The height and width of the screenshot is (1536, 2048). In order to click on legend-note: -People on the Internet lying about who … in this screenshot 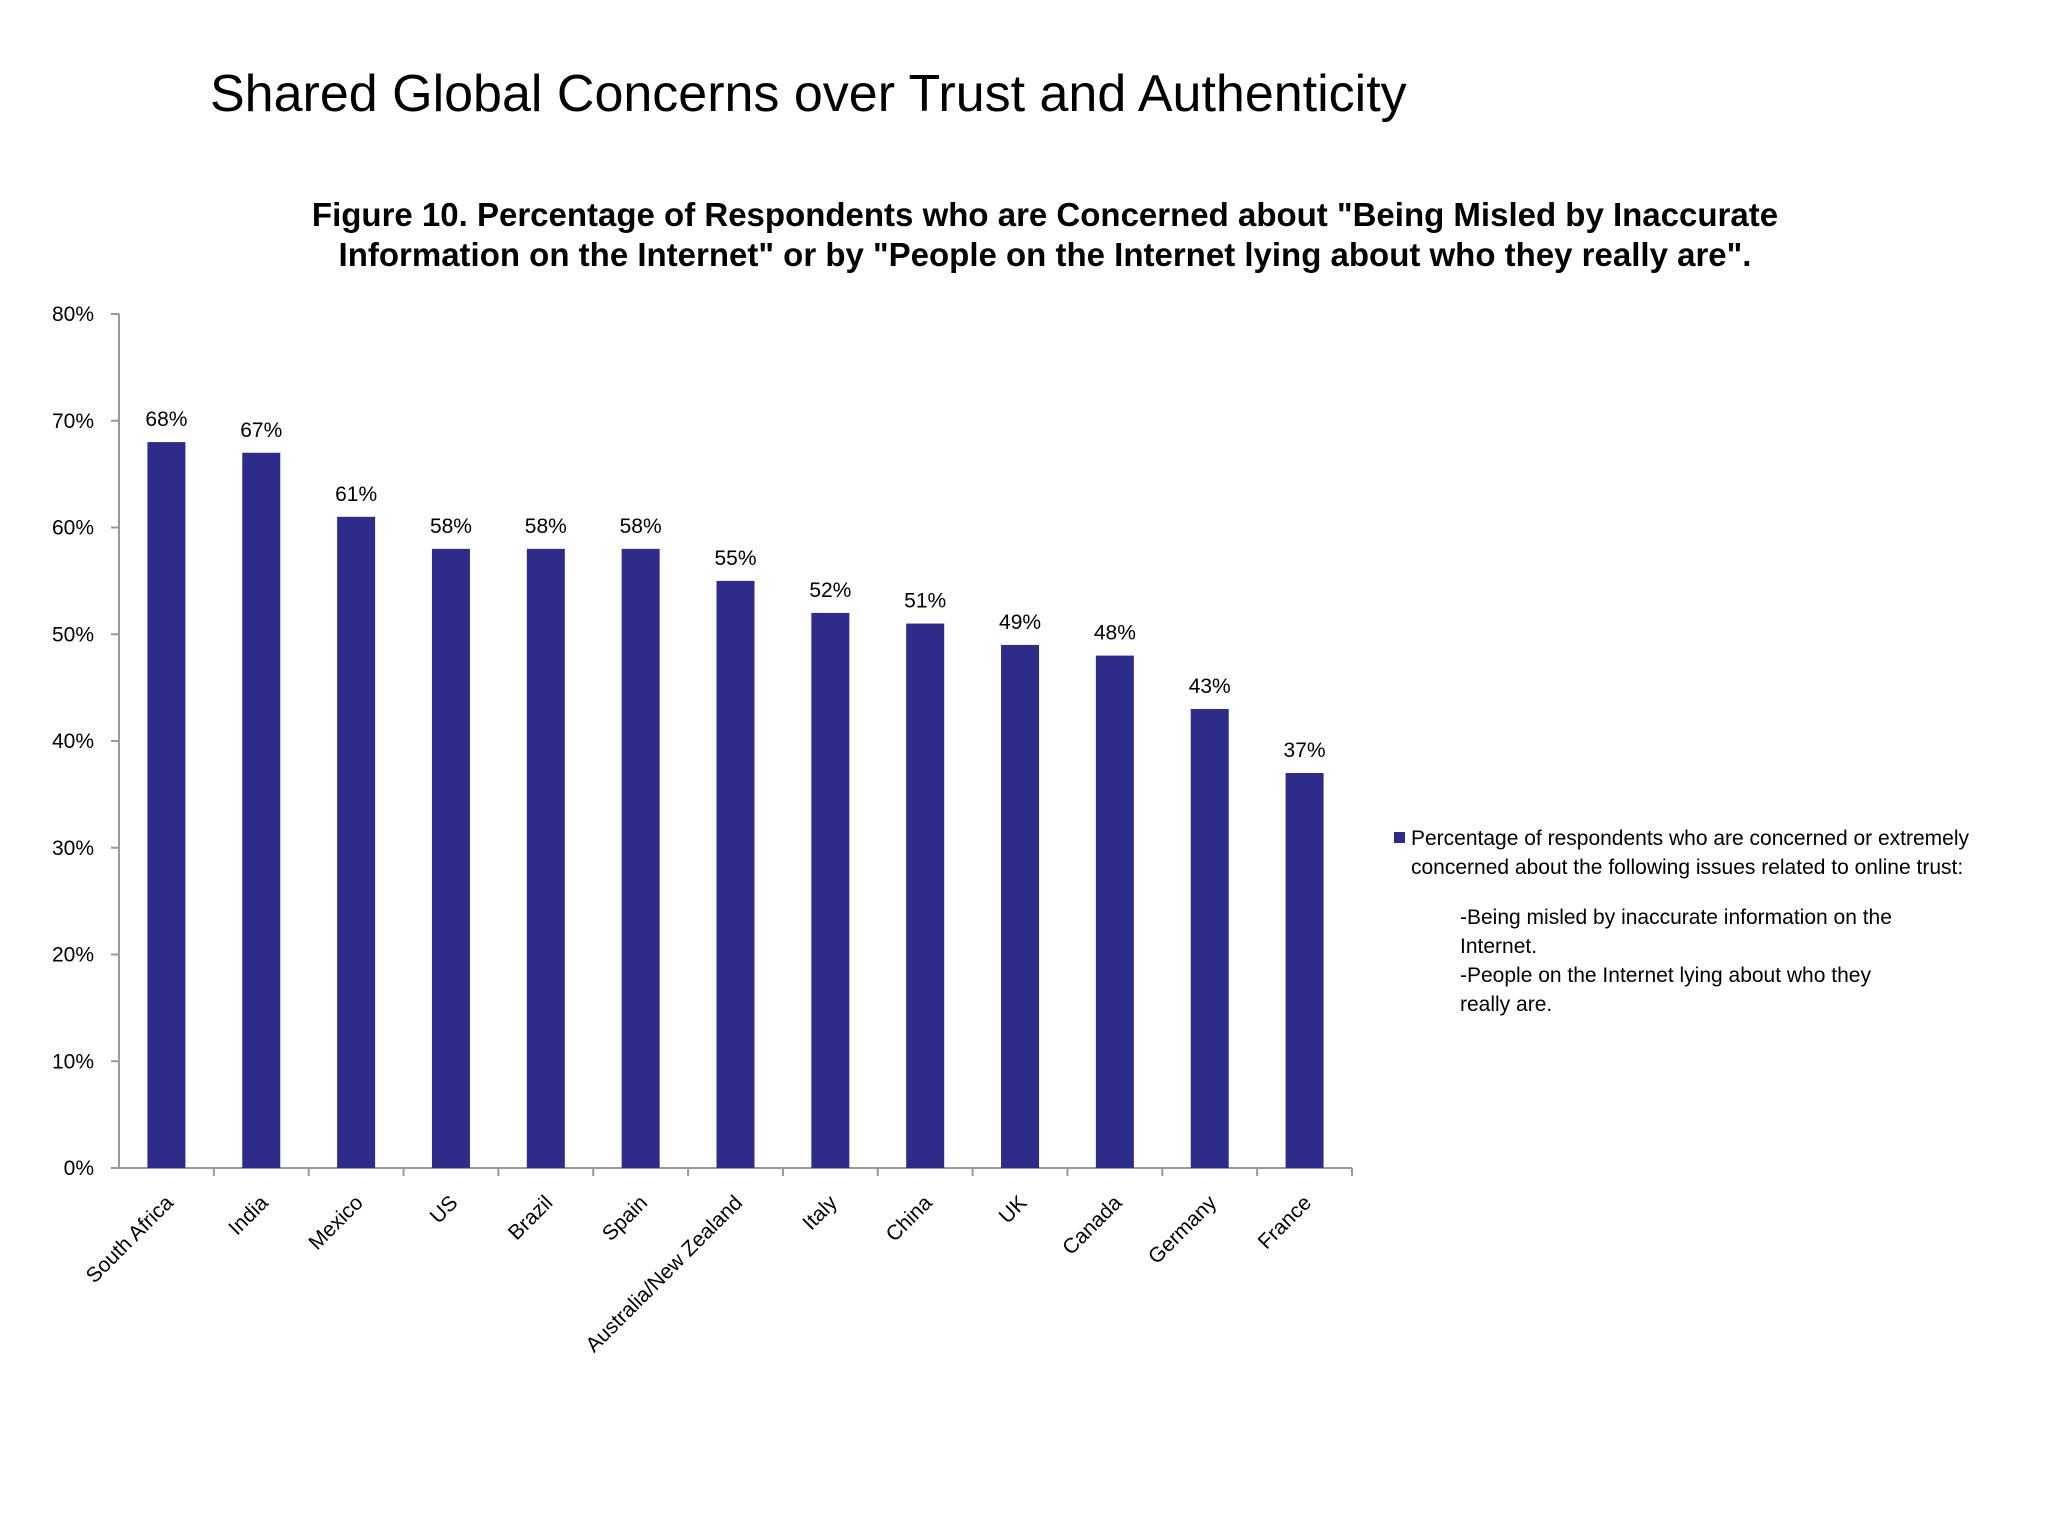, I will do `click(1665, 990)`.